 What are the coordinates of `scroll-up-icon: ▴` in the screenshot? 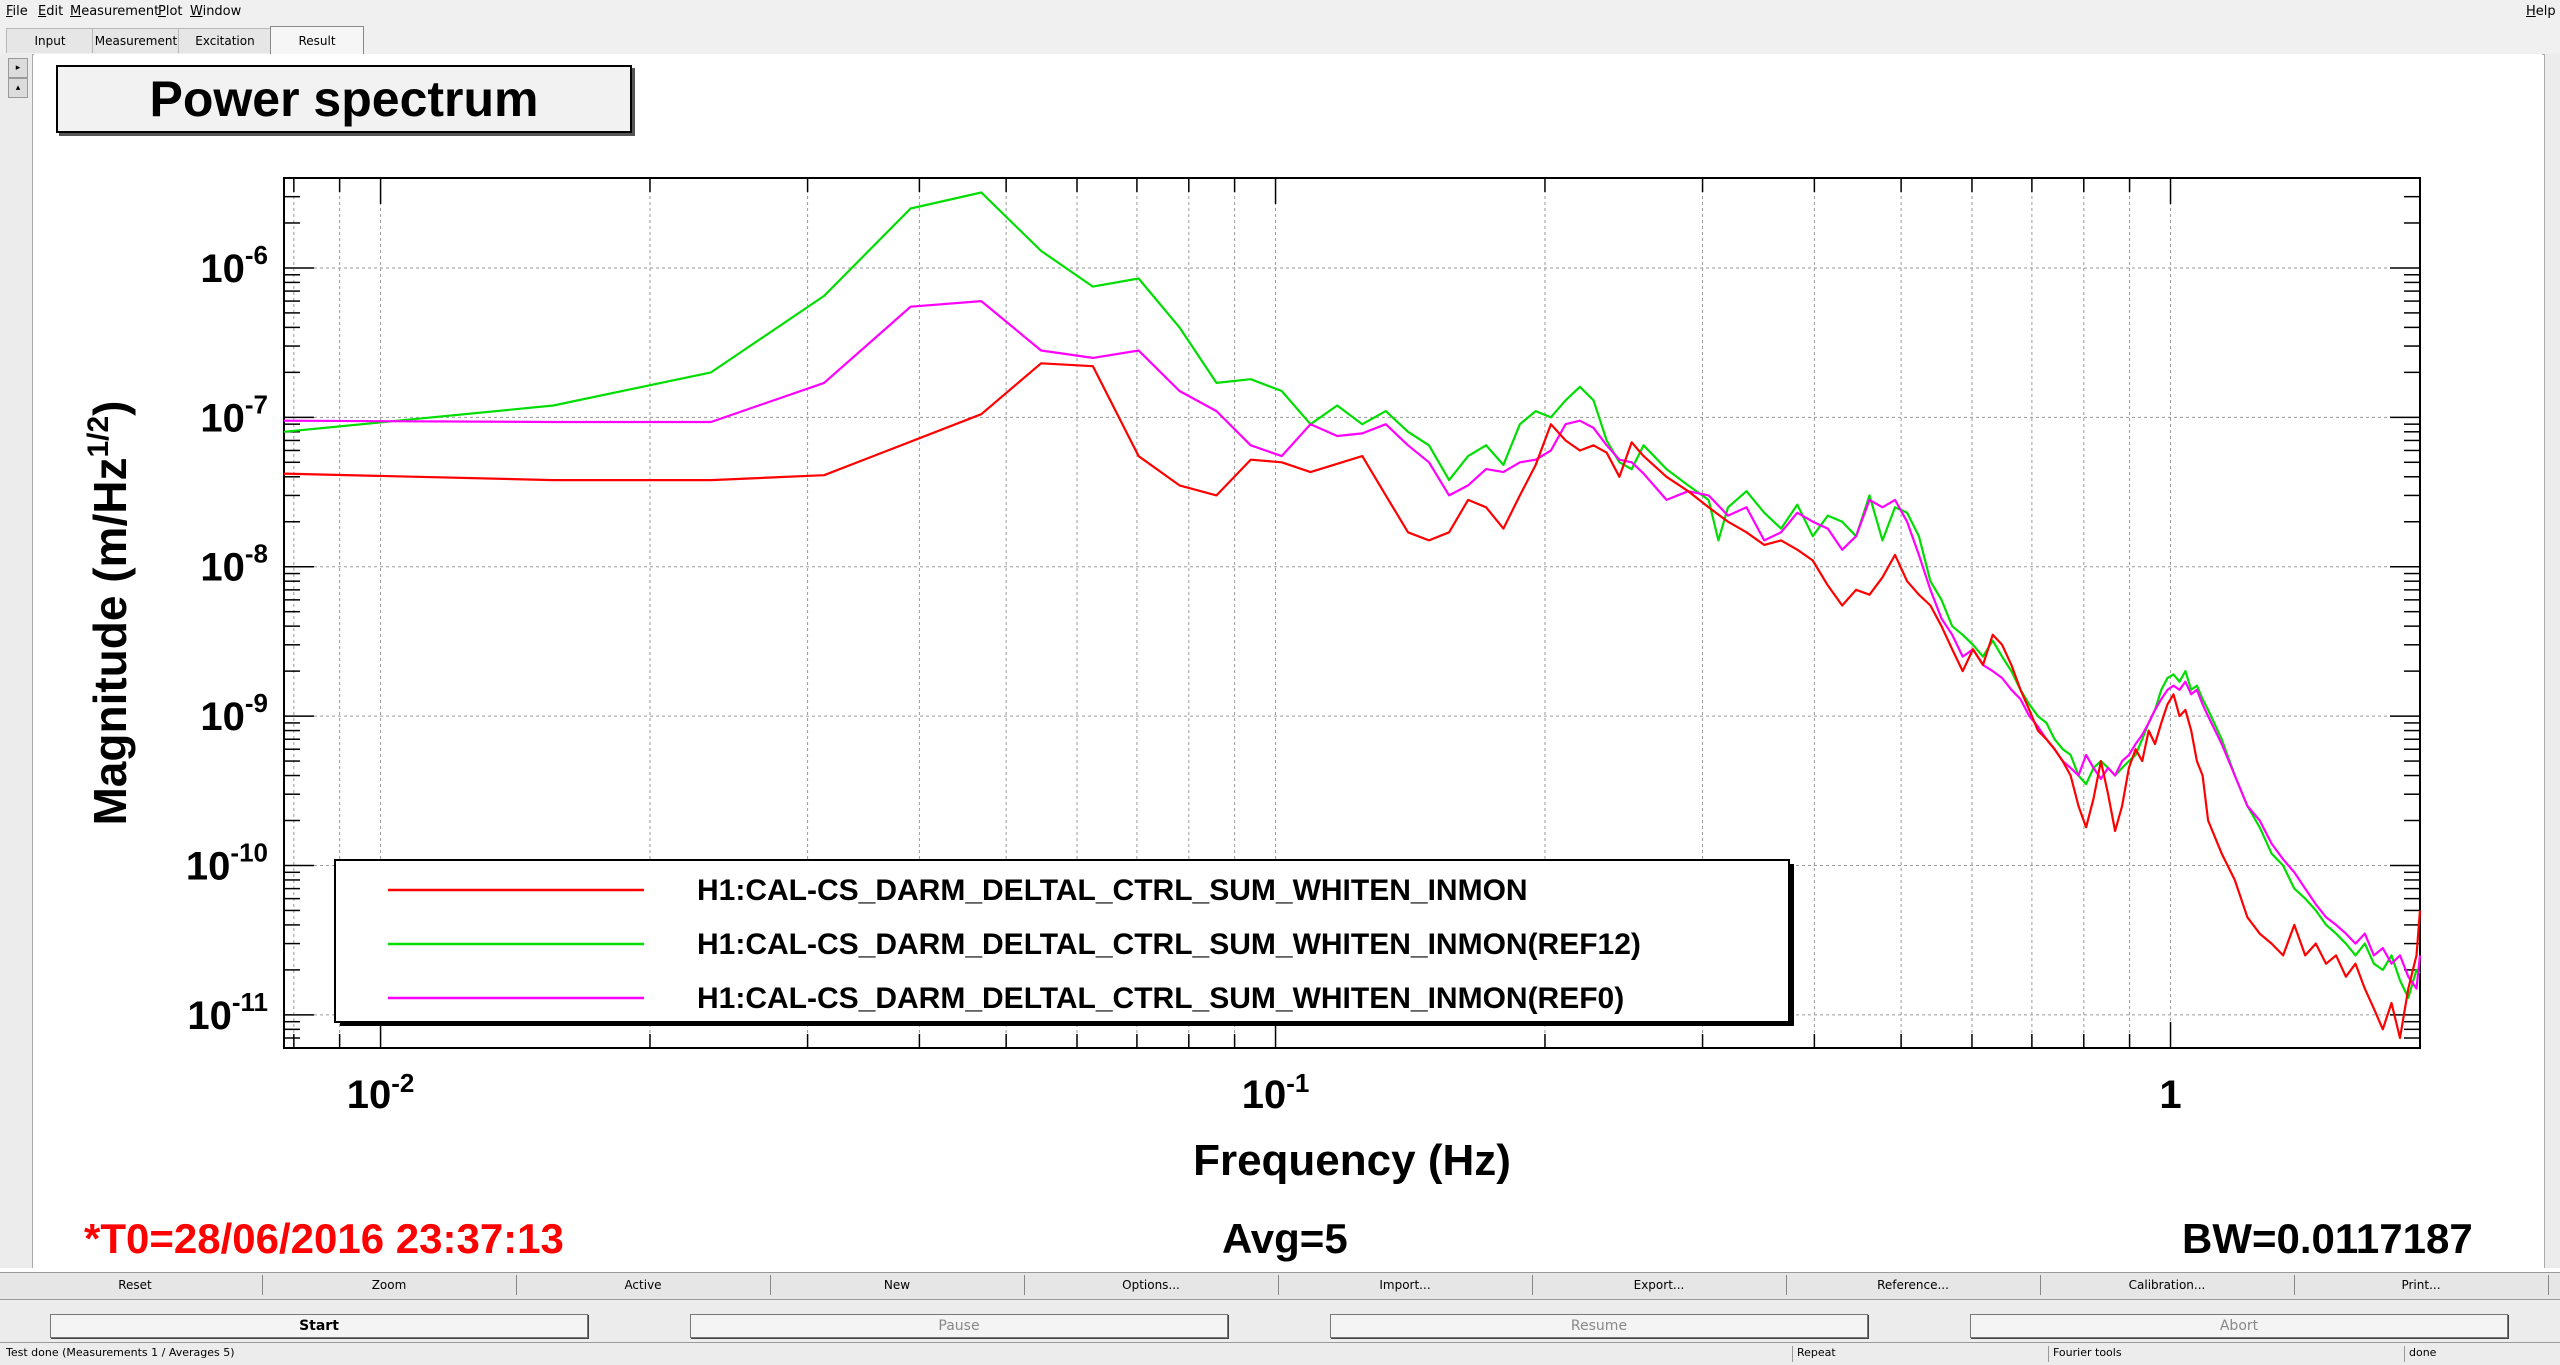 It's located at (18, 88).